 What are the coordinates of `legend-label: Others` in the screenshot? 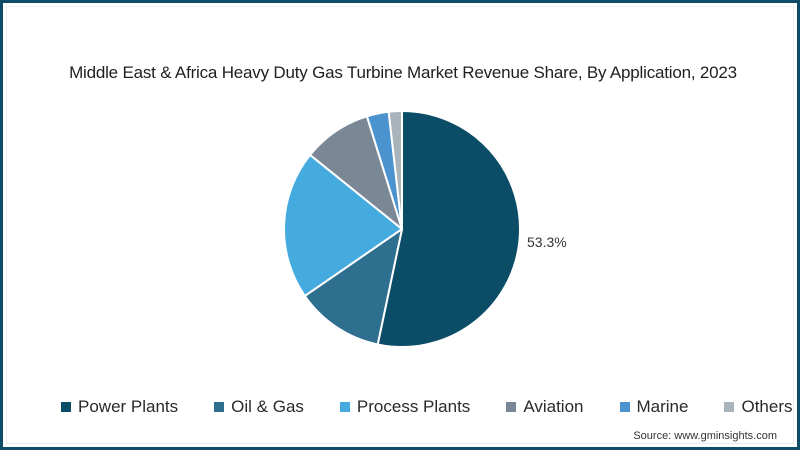 It's located at (767, 406).